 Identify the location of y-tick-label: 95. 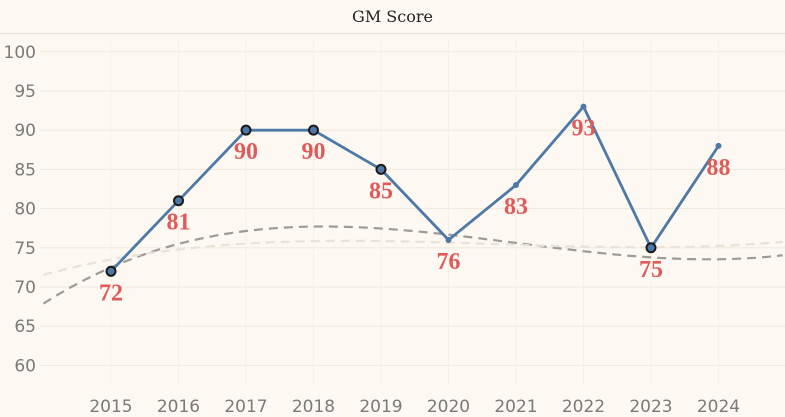
(25, 92).